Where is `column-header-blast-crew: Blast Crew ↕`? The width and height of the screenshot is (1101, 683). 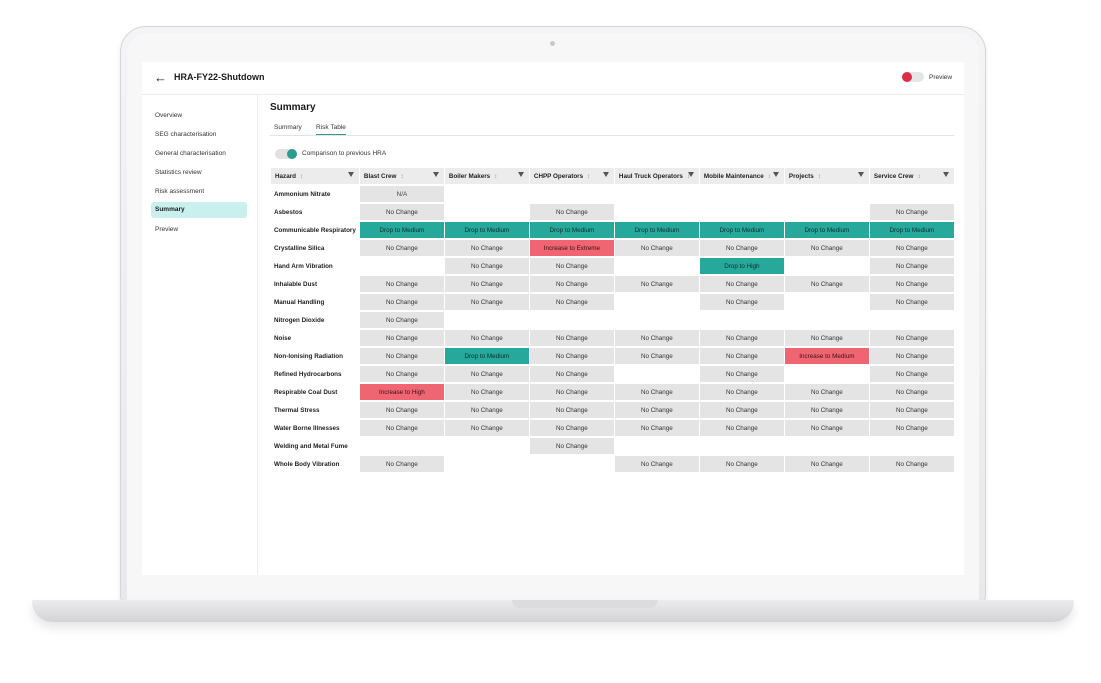
column-header-blast-crew: Blast Crew ↕ is located at coordinates (401, 176).